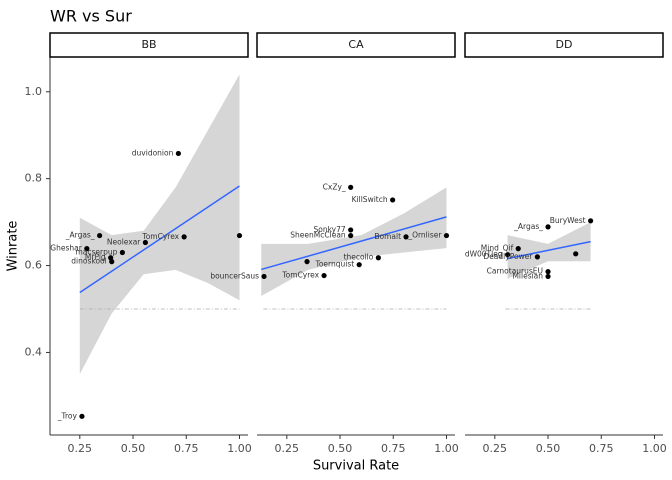 The image size is (672, 480). I want to click on strip-label: BB, so click(148, 44).